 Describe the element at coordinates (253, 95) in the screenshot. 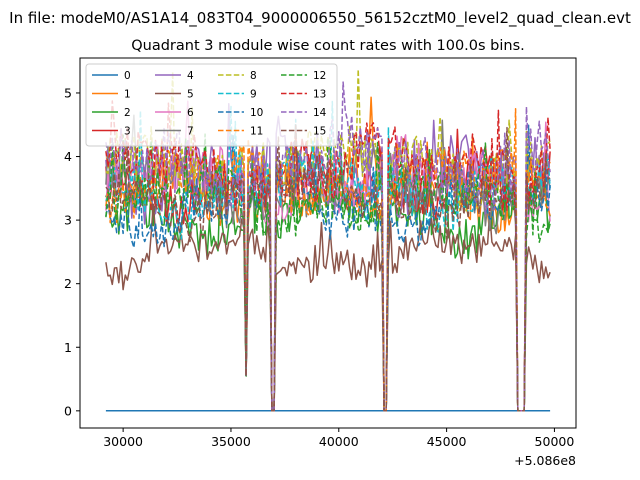

I see `legend-label-9: 9` at that location.